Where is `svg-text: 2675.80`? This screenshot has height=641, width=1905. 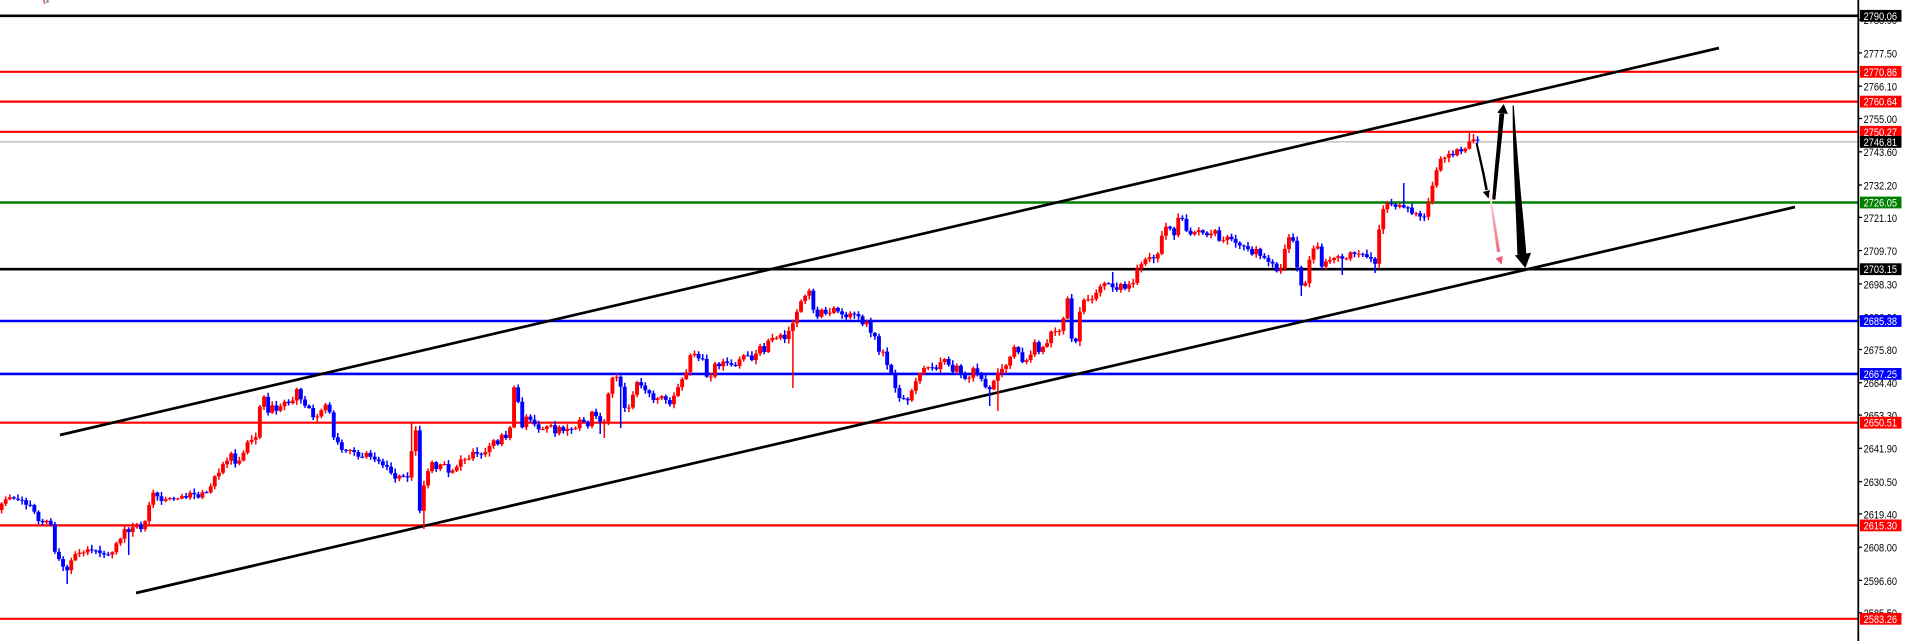
svg-text: 2675.80 is located at coordinates (1880, 351).